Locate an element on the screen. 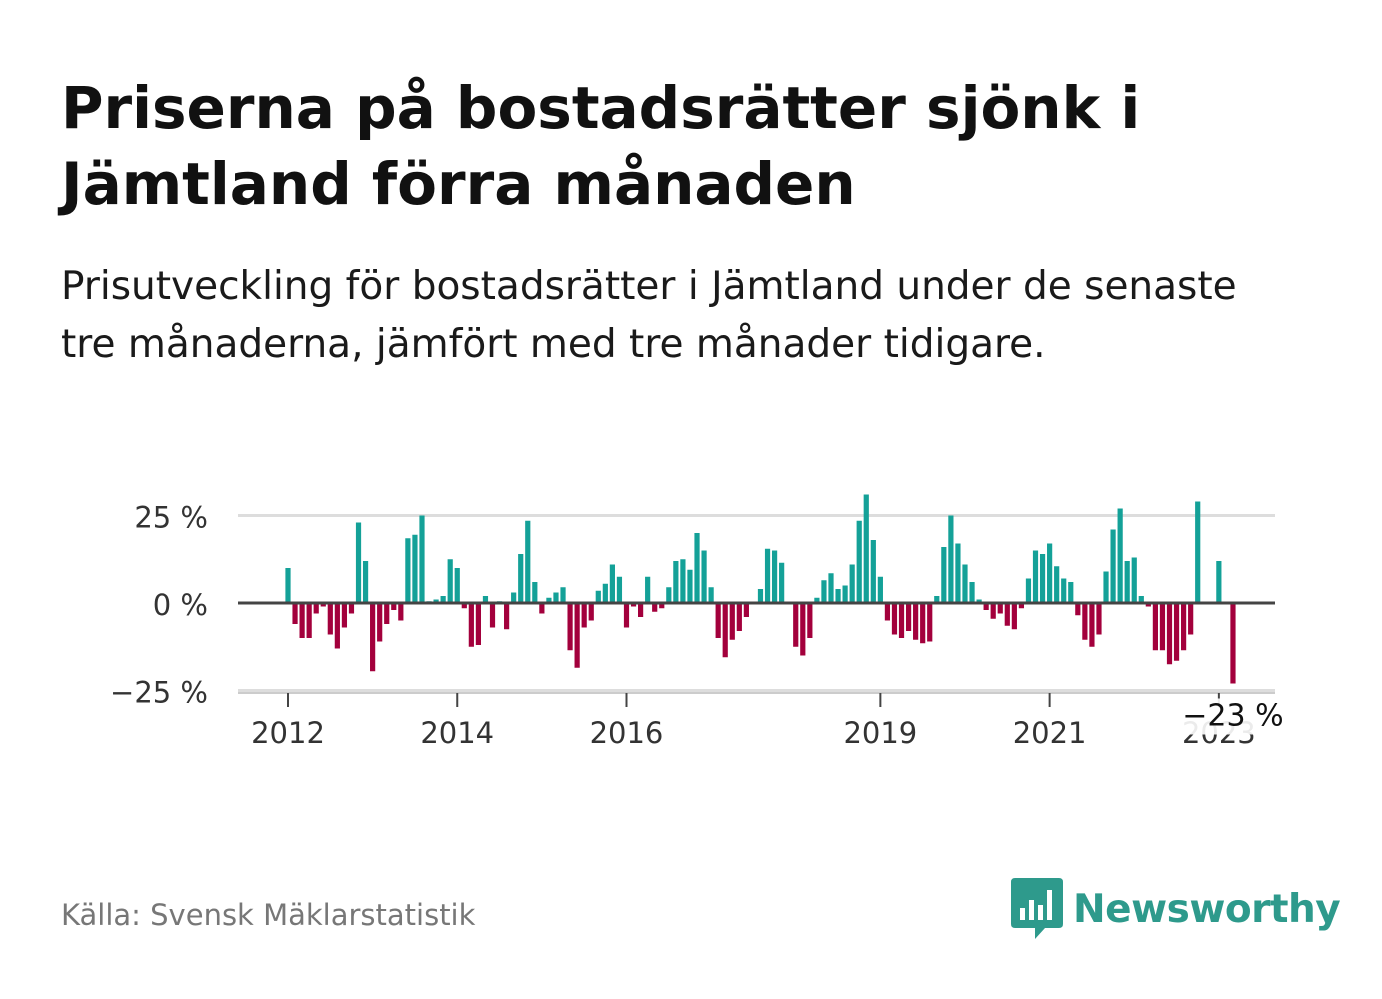 The width and height of the screenshot is (1382, 999). source-note: Källa: Svensk Mäklarstatistik is located at coordinates (268, 915).